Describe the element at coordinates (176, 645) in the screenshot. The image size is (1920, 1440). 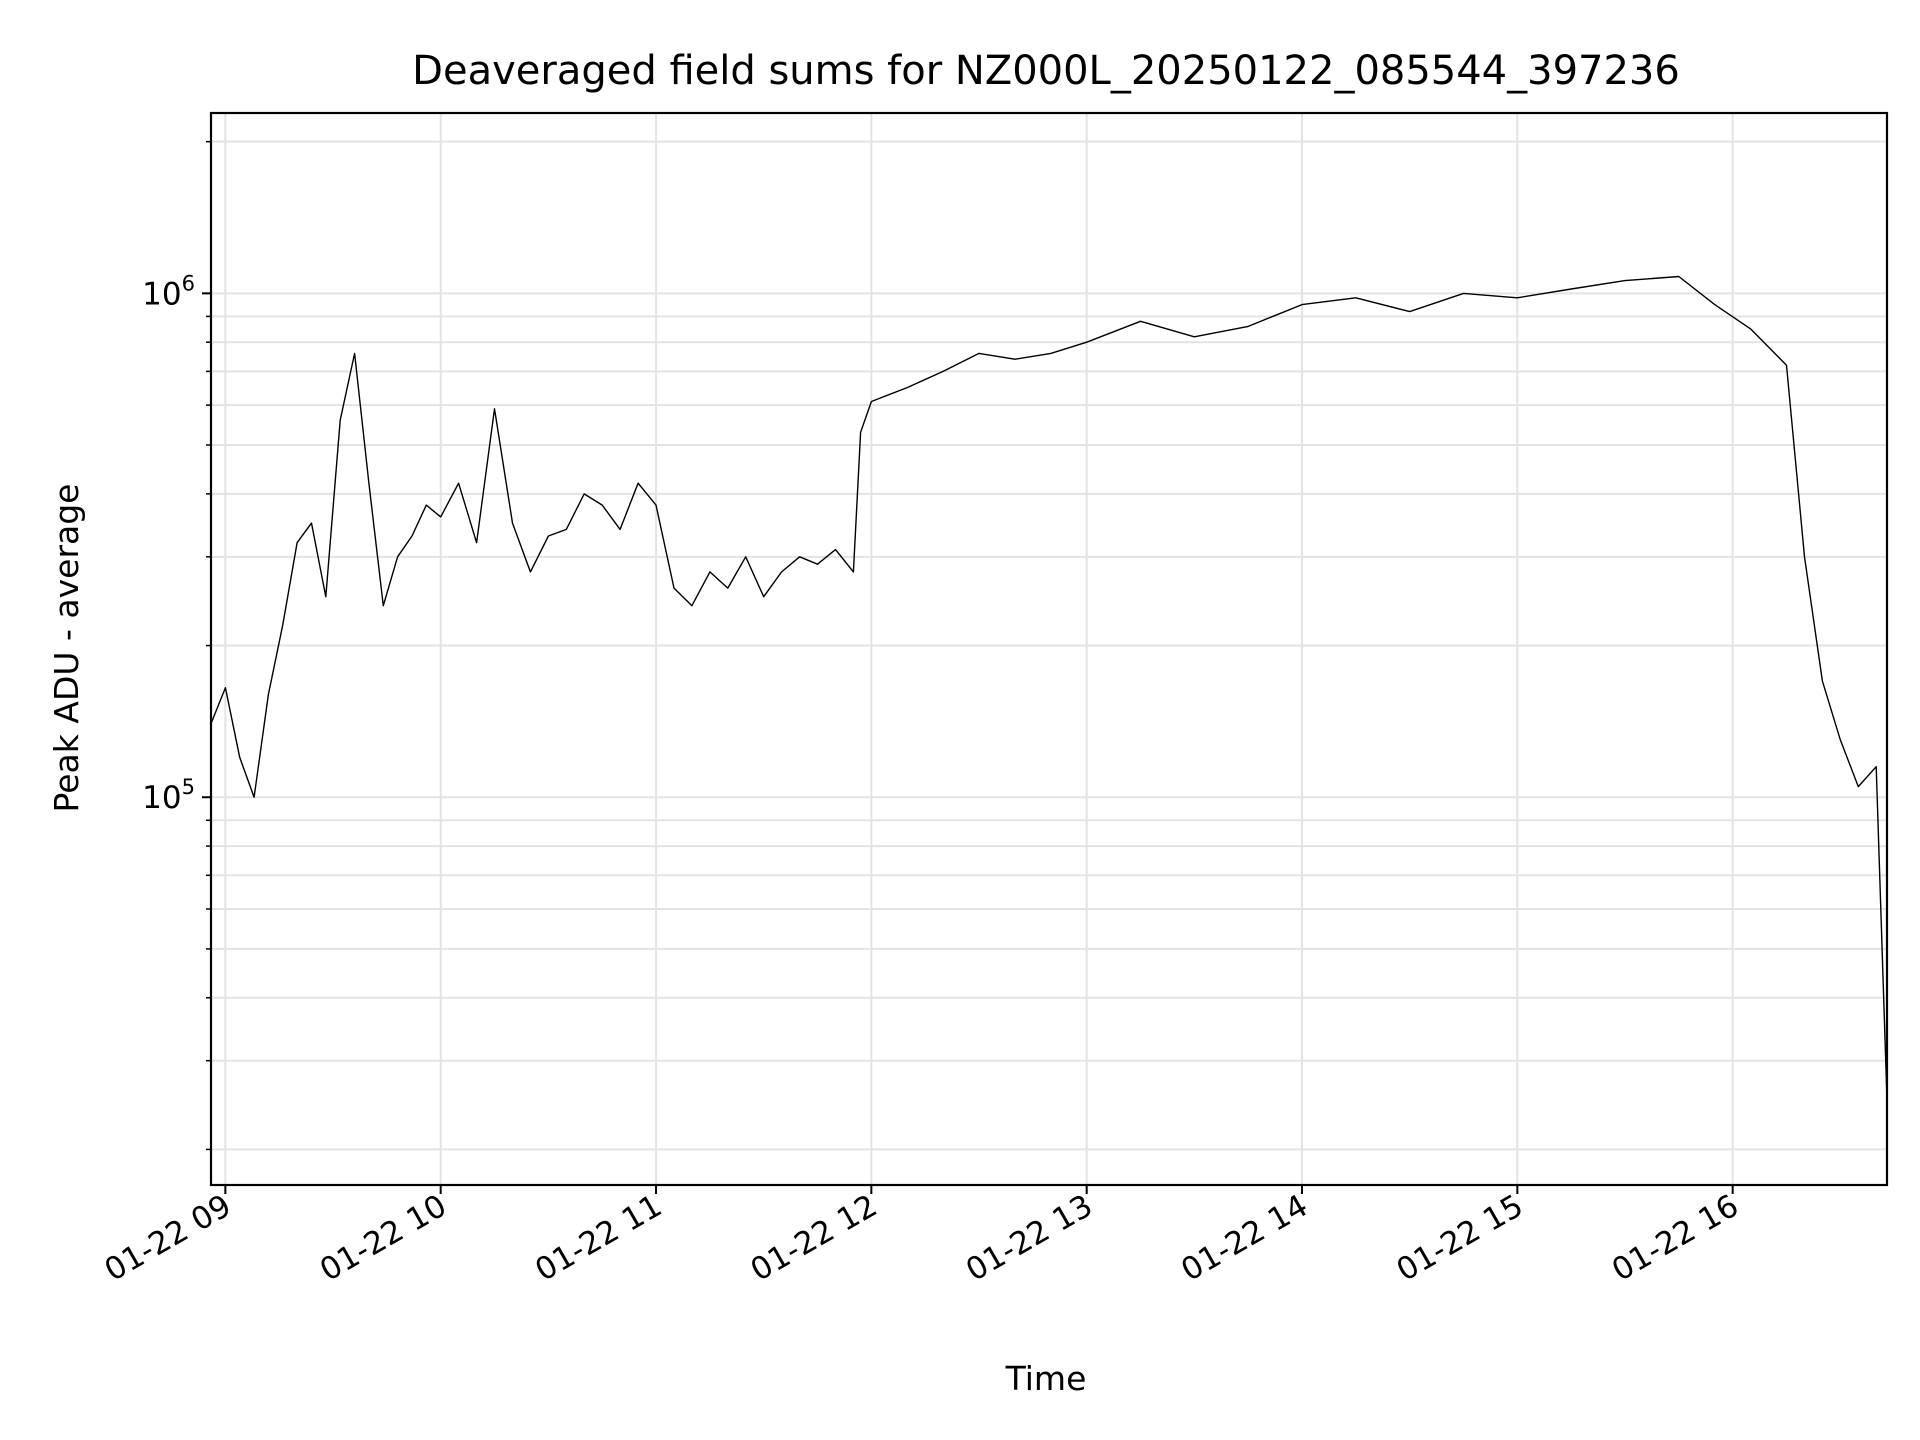
I see `y-axis: 10⁵ 10⁶` at that location.